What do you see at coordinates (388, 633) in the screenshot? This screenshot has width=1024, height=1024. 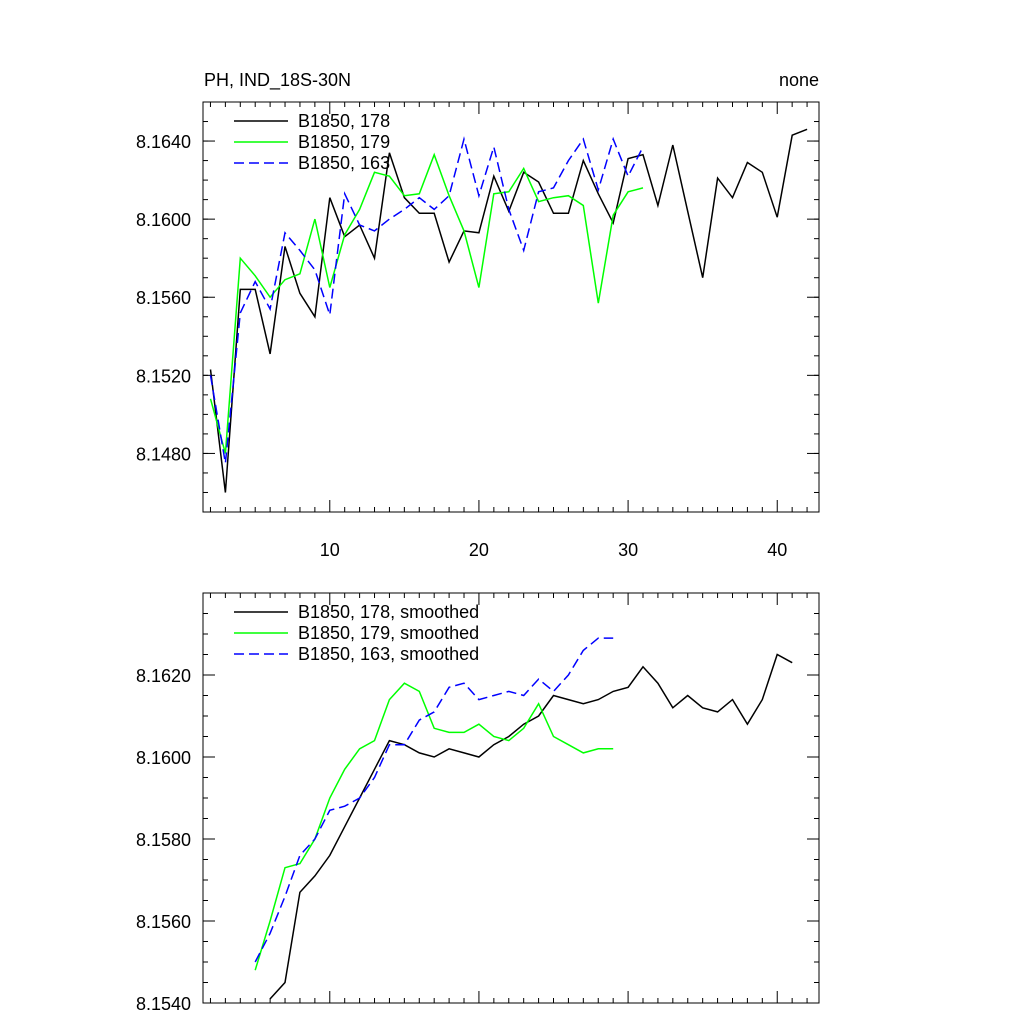 I see `panel-2-legend-label-2: B1850, 179, smoothed` at bounding box center [388, 633].